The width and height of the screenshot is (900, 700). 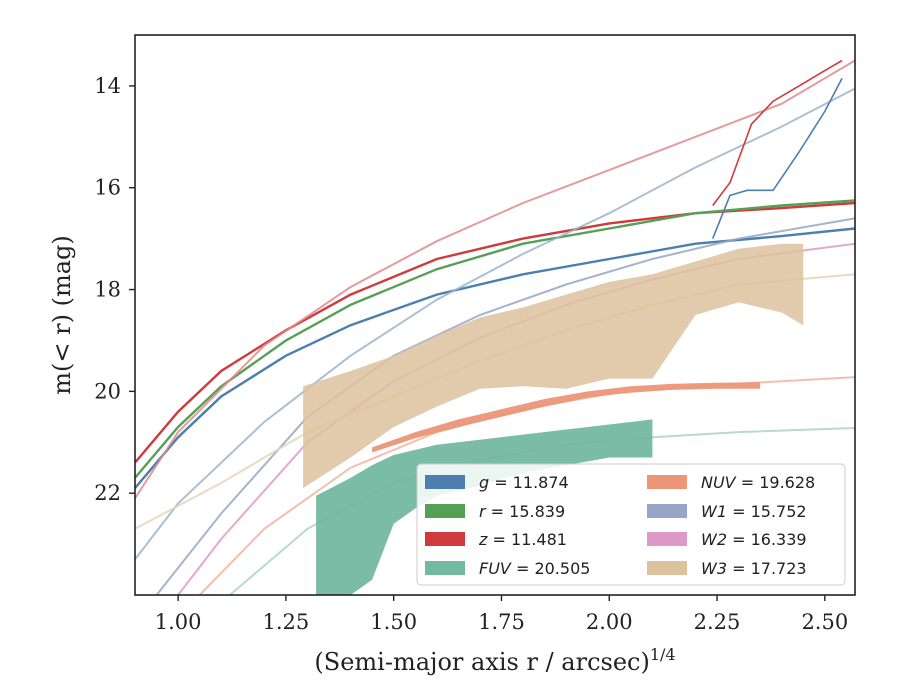 I want to click on legend-label-nuv: NUV = 19.628, so click(x=758, y=482).